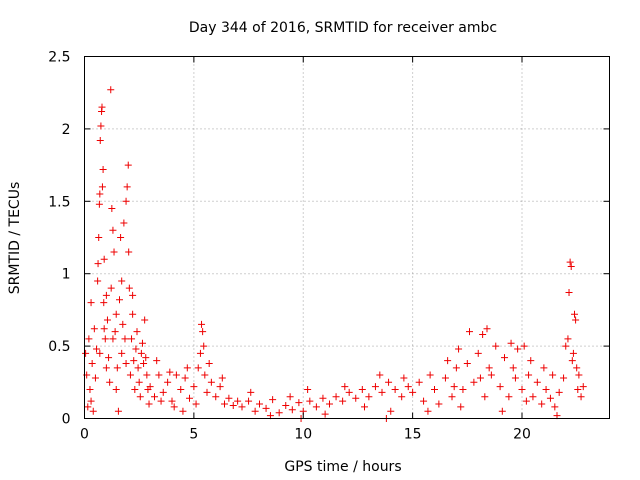 This screenshot has height=480, width=640. I want to click on y-tick-labels: 0 0.5 1 1.5 2 2.5, so click(59, 239).